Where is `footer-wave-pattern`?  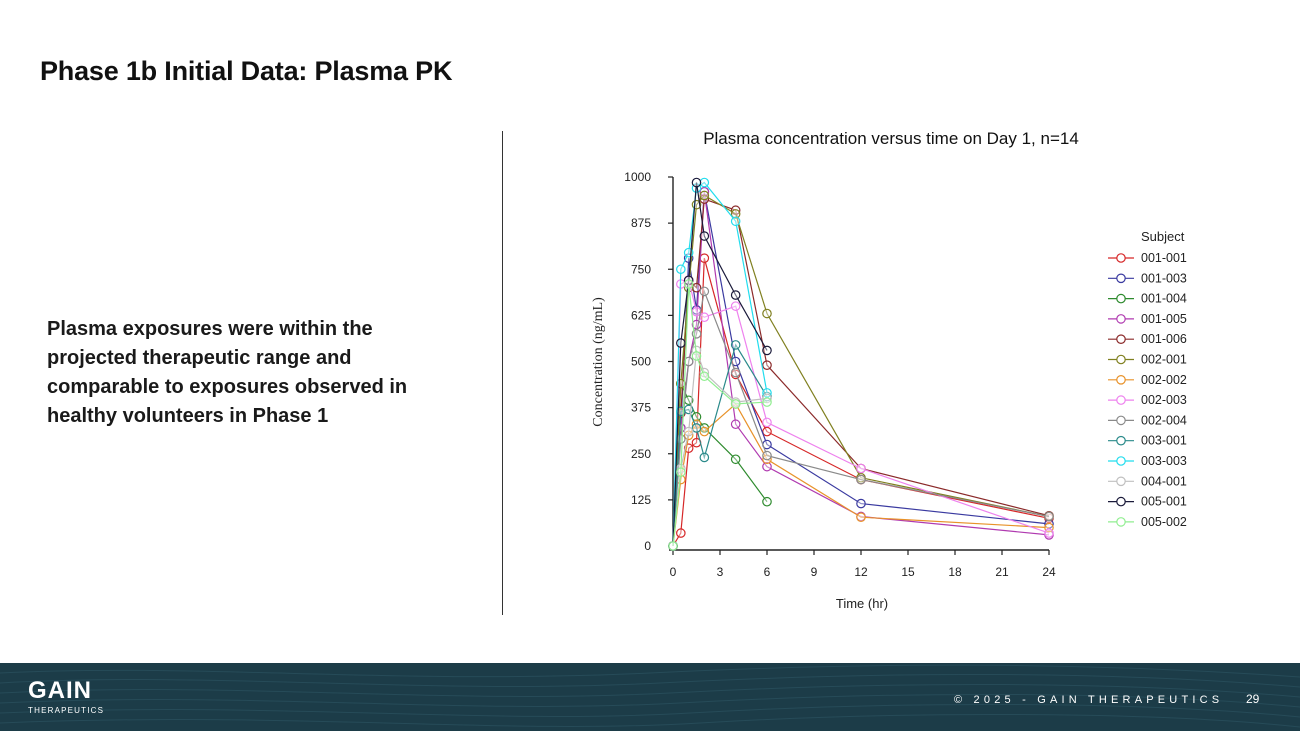
footer-wave-pattern is located at coordinates (650, 696).